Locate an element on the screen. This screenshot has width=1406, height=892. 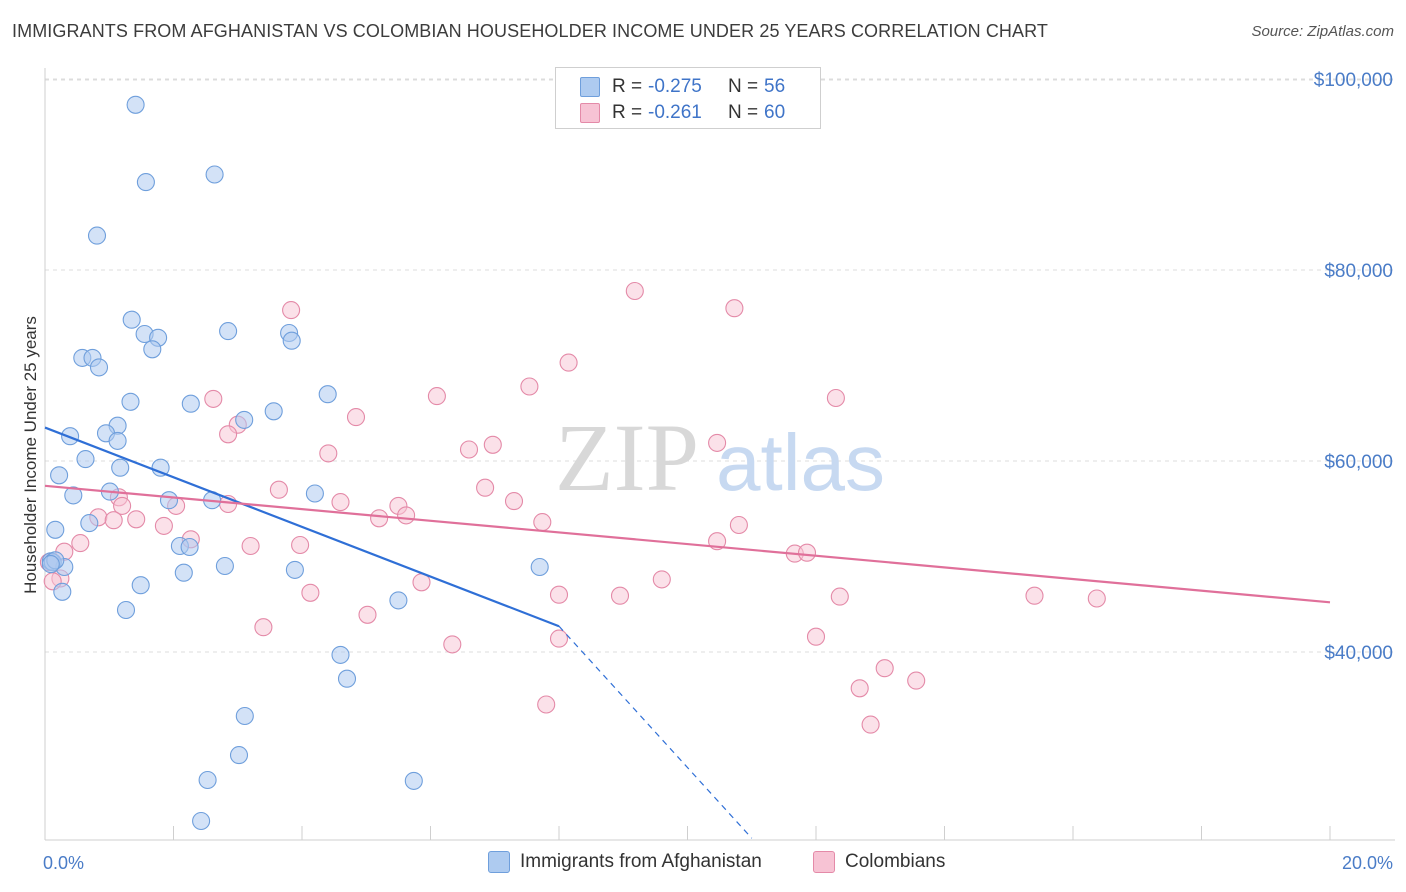
r-value: -0.261 is located at coordinates (675, 112).